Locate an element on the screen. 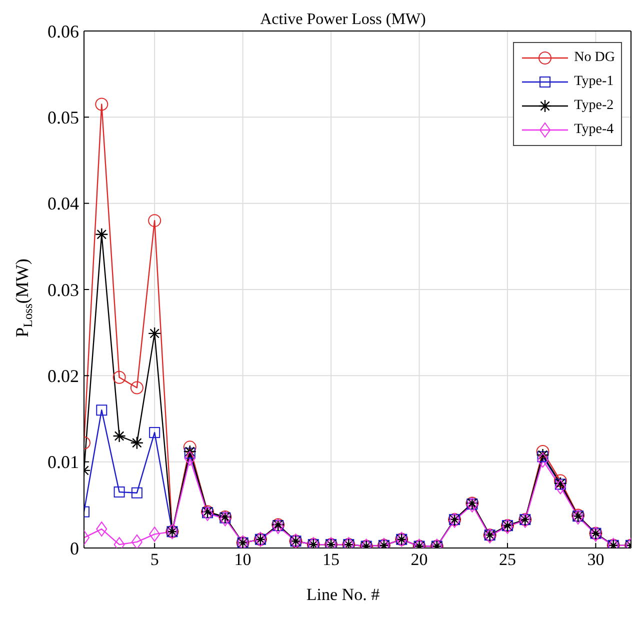 This screenshot has width=640, height=617. y-tick-label: 0.02 is located at coordinates (63, 376).